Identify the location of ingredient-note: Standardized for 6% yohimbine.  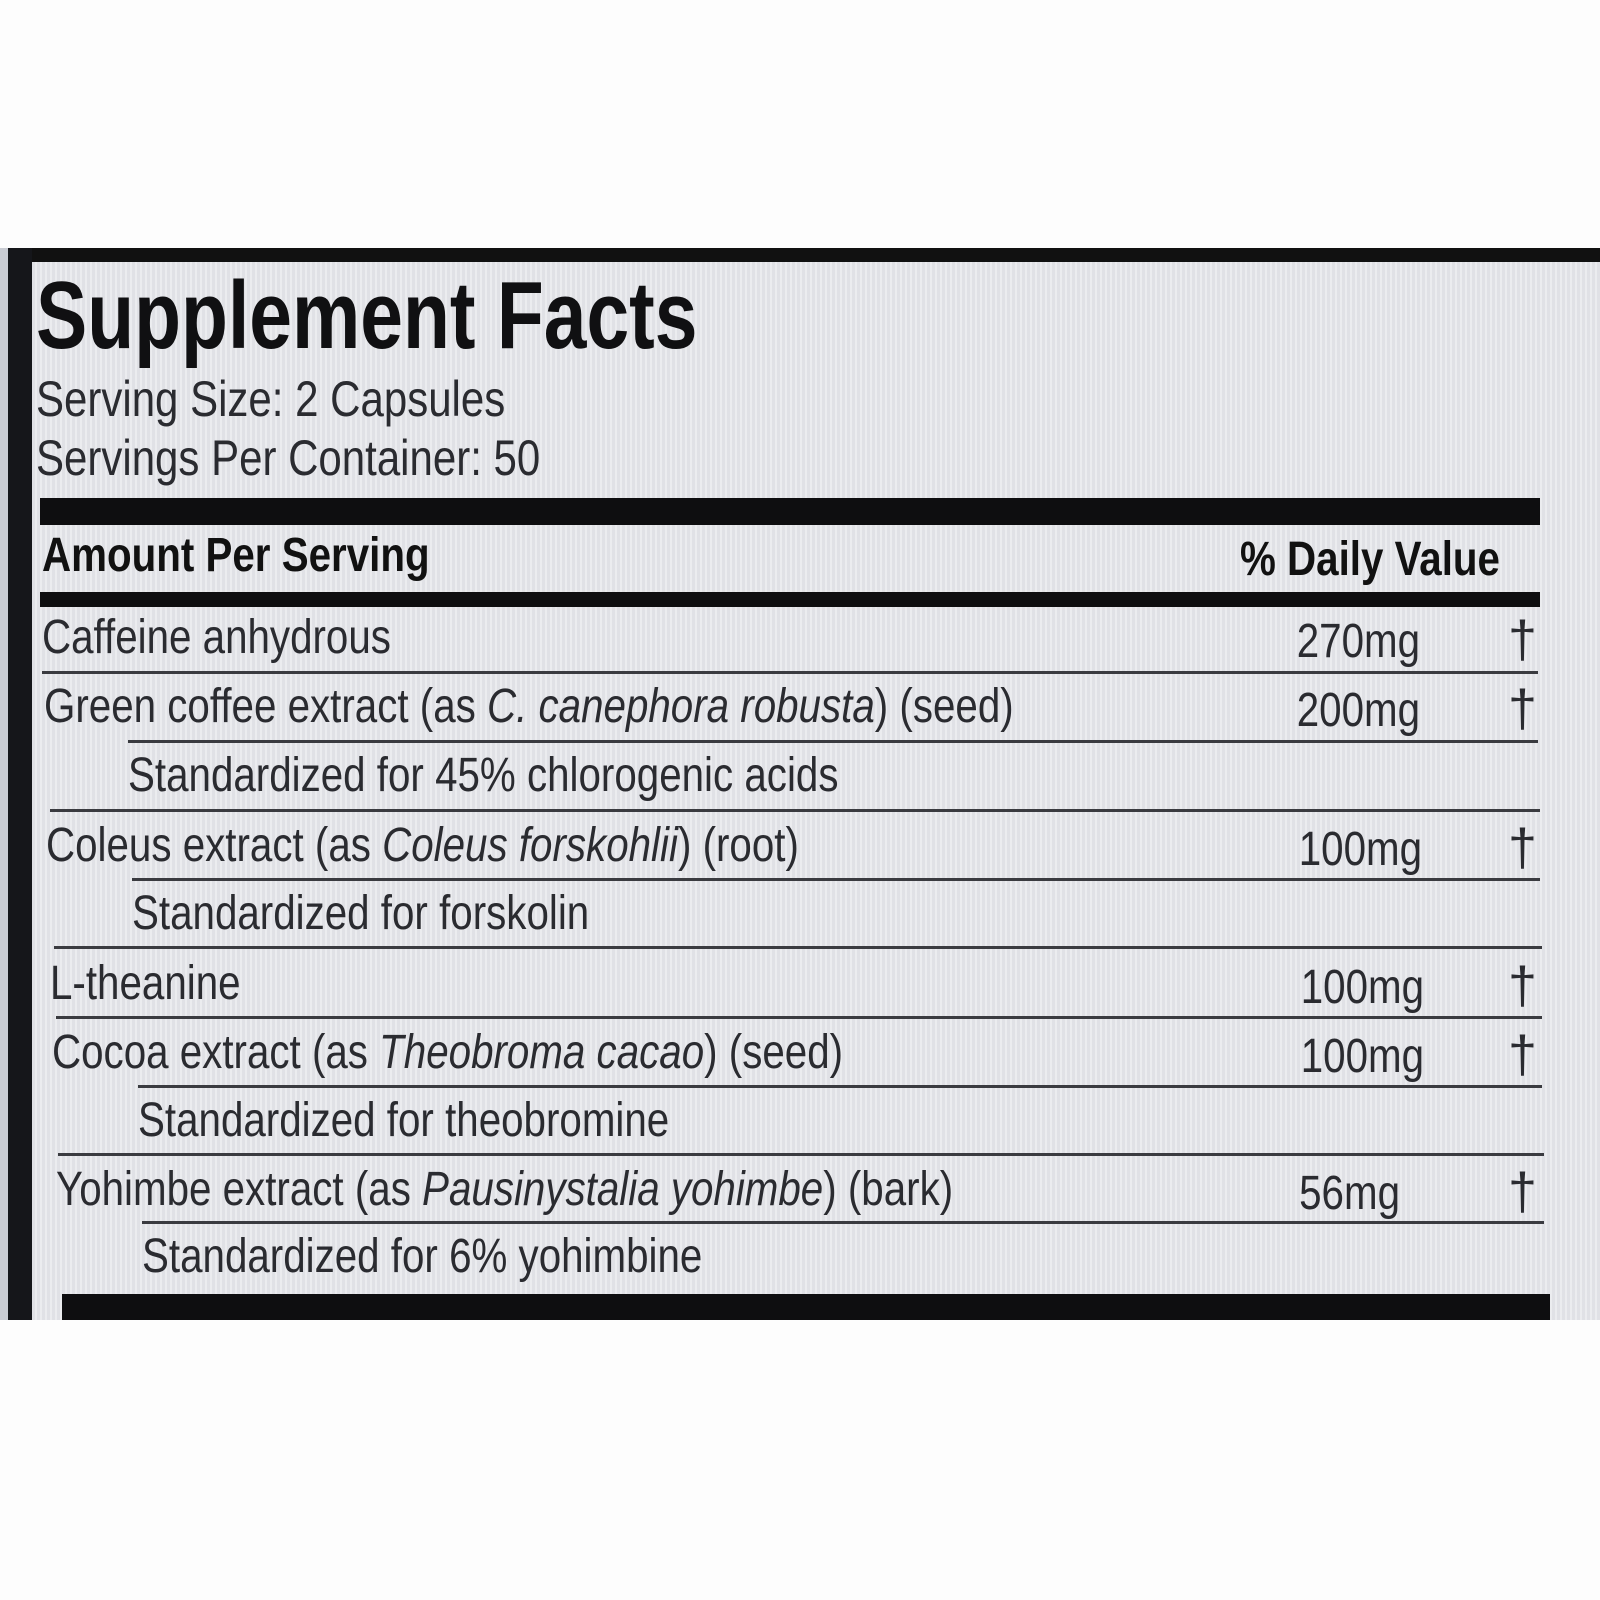
(422, 1256).